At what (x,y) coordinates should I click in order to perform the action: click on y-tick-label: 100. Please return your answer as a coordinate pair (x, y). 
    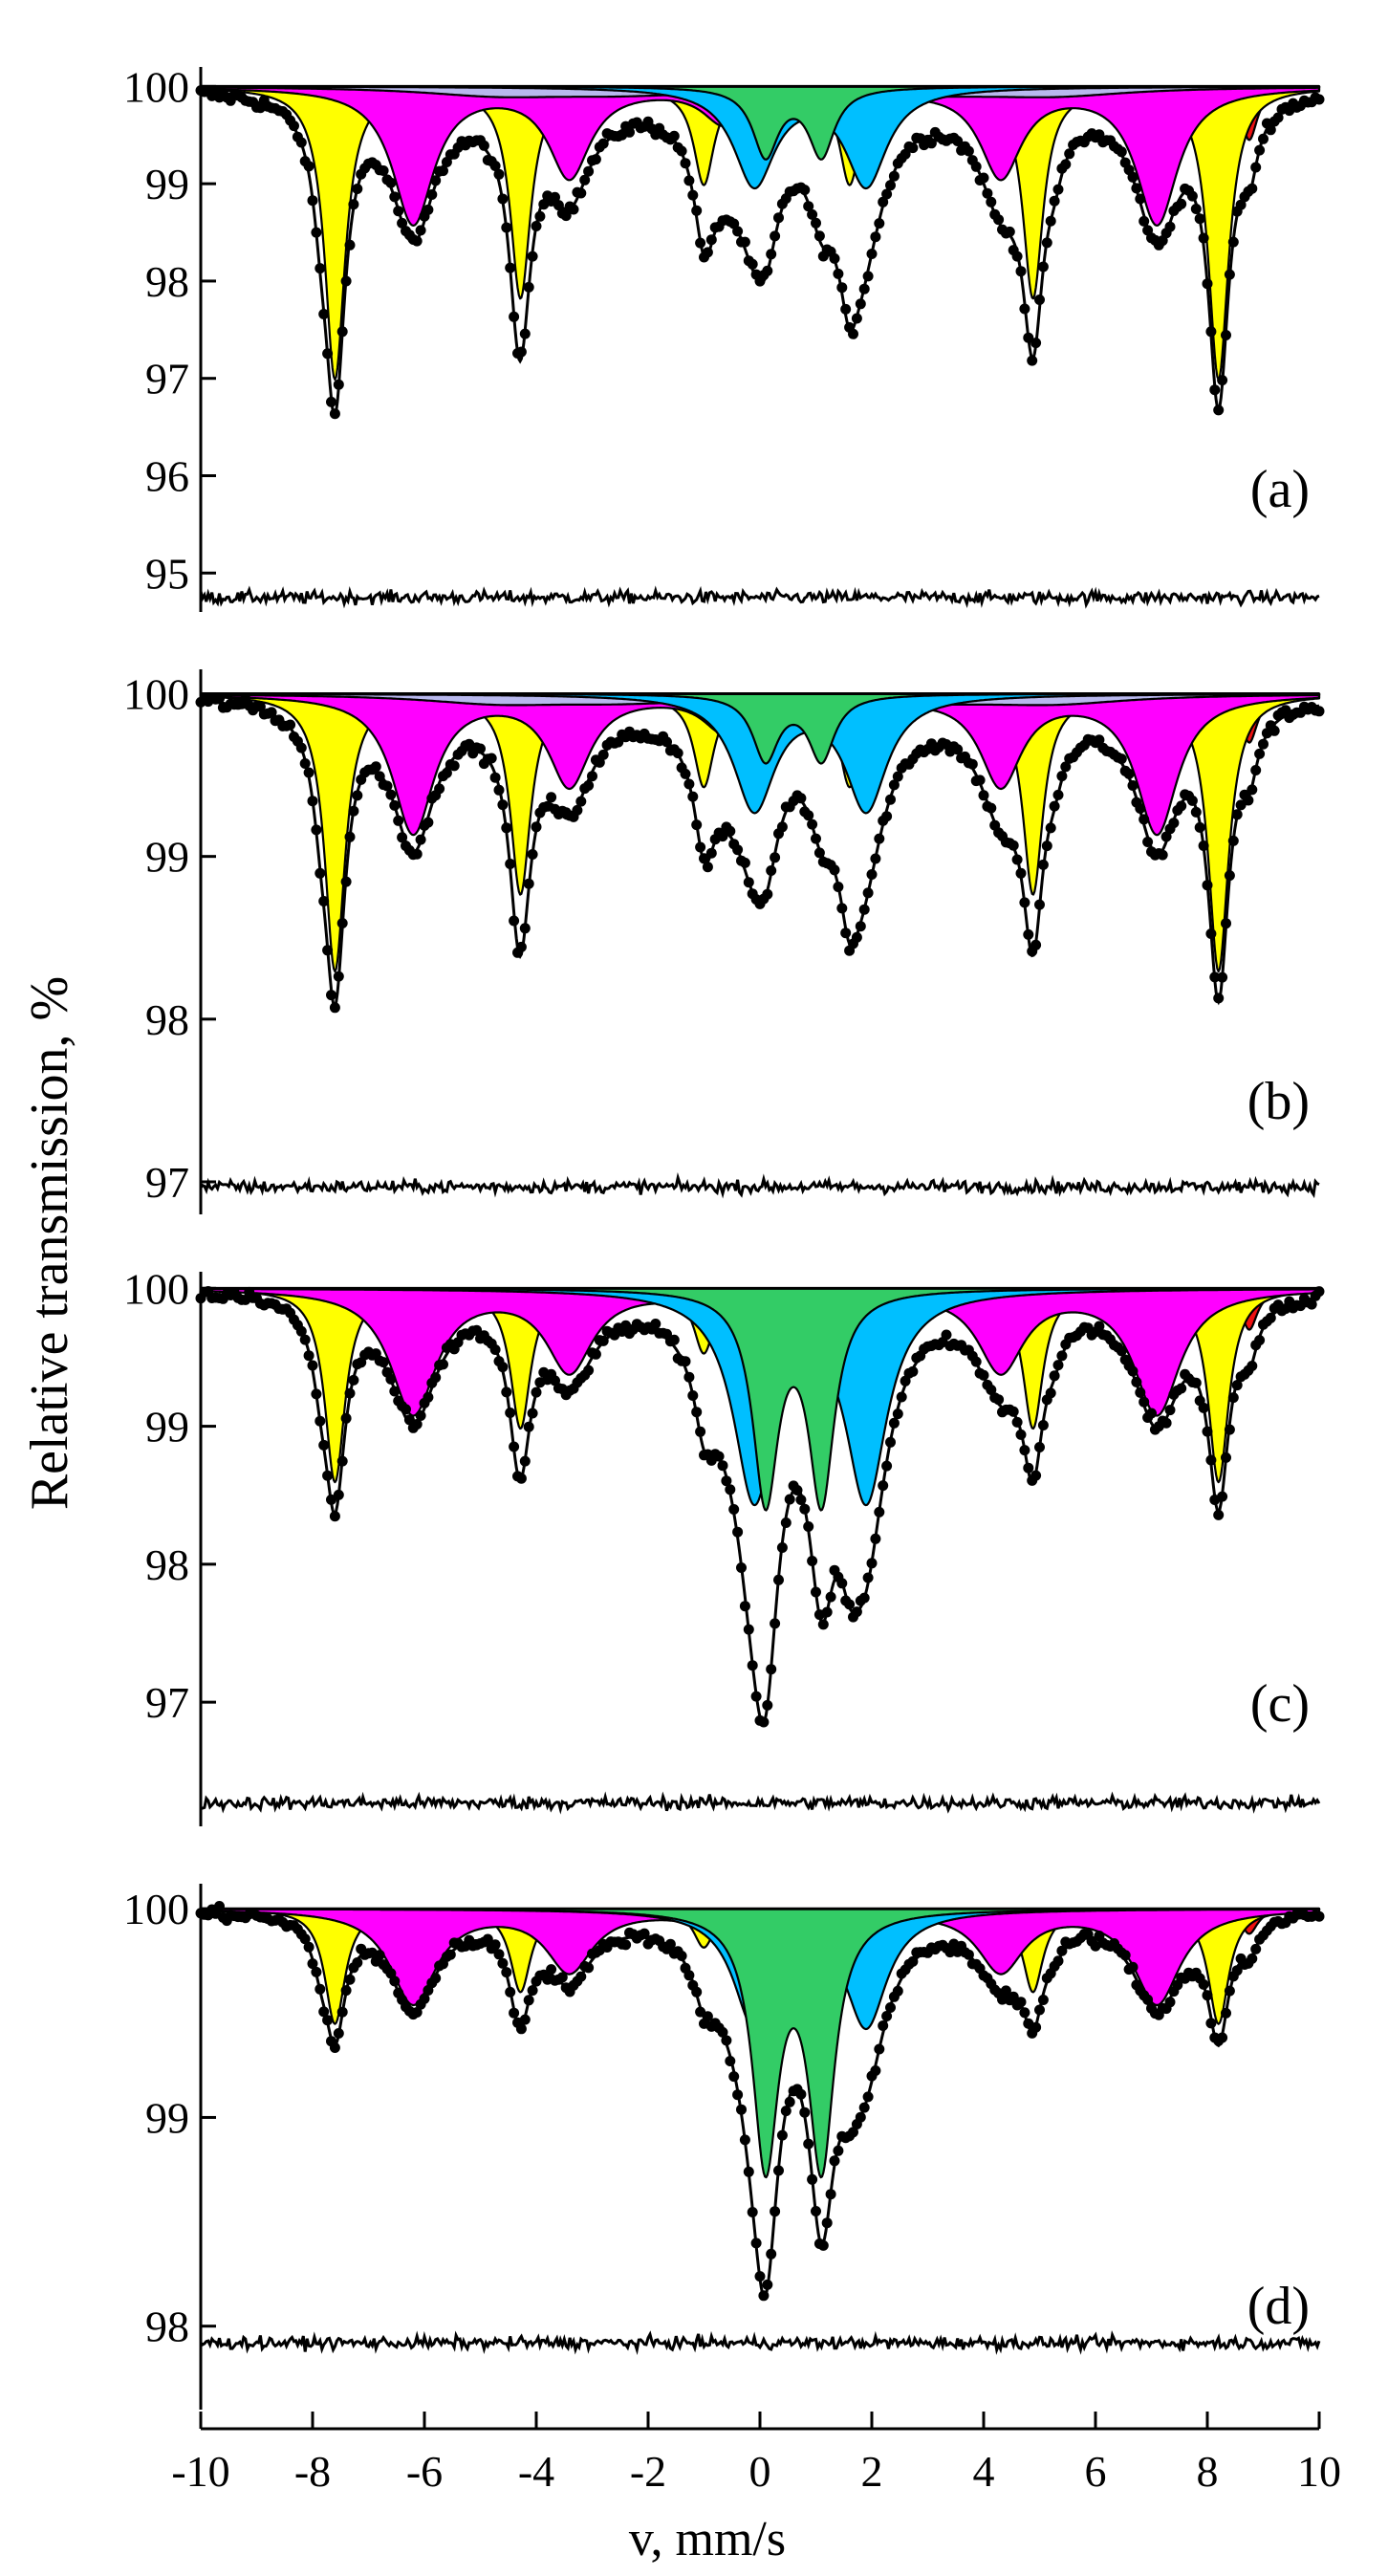
    Looking at the image, I should click on (156, 86).